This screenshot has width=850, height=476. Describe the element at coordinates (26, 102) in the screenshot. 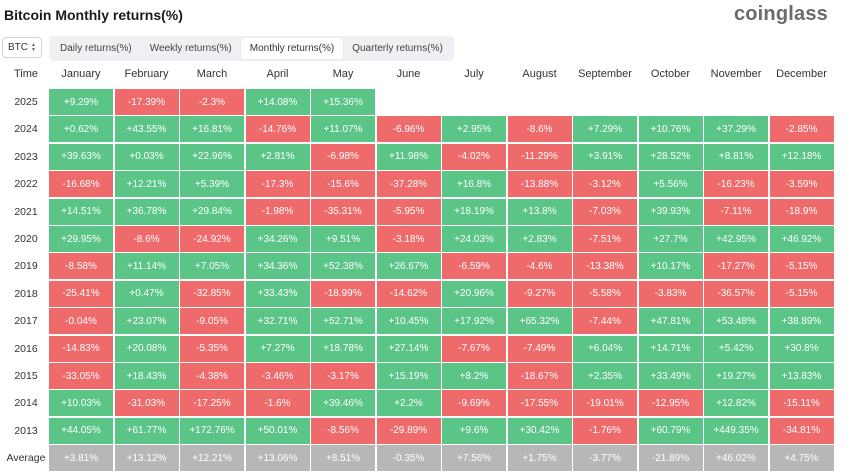

I see `year-label-2025: 2025` at that location.